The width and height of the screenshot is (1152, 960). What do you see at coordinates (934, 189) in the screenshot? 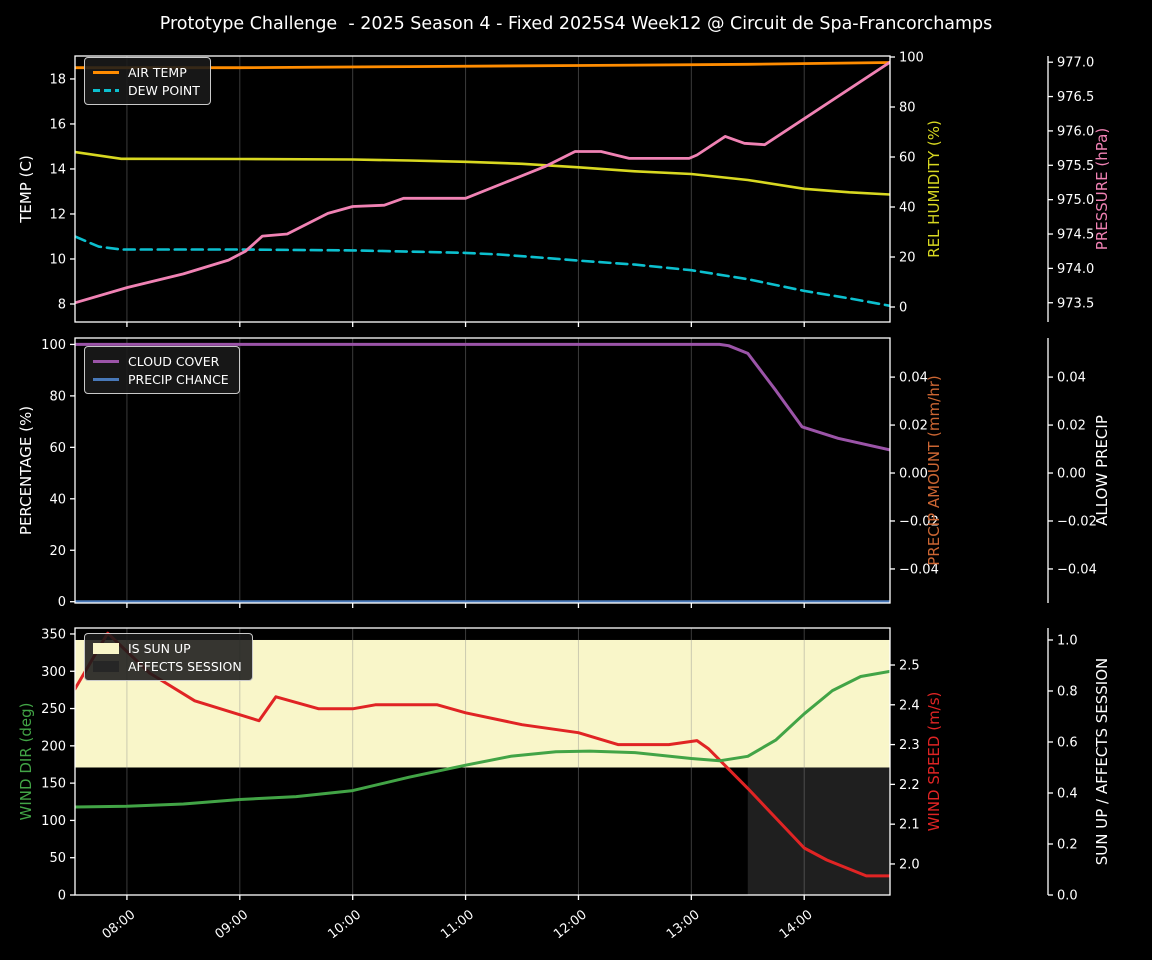
I see `right1-axis-label: REL HUMIDITY (%)` at bounding box center [934, 189].